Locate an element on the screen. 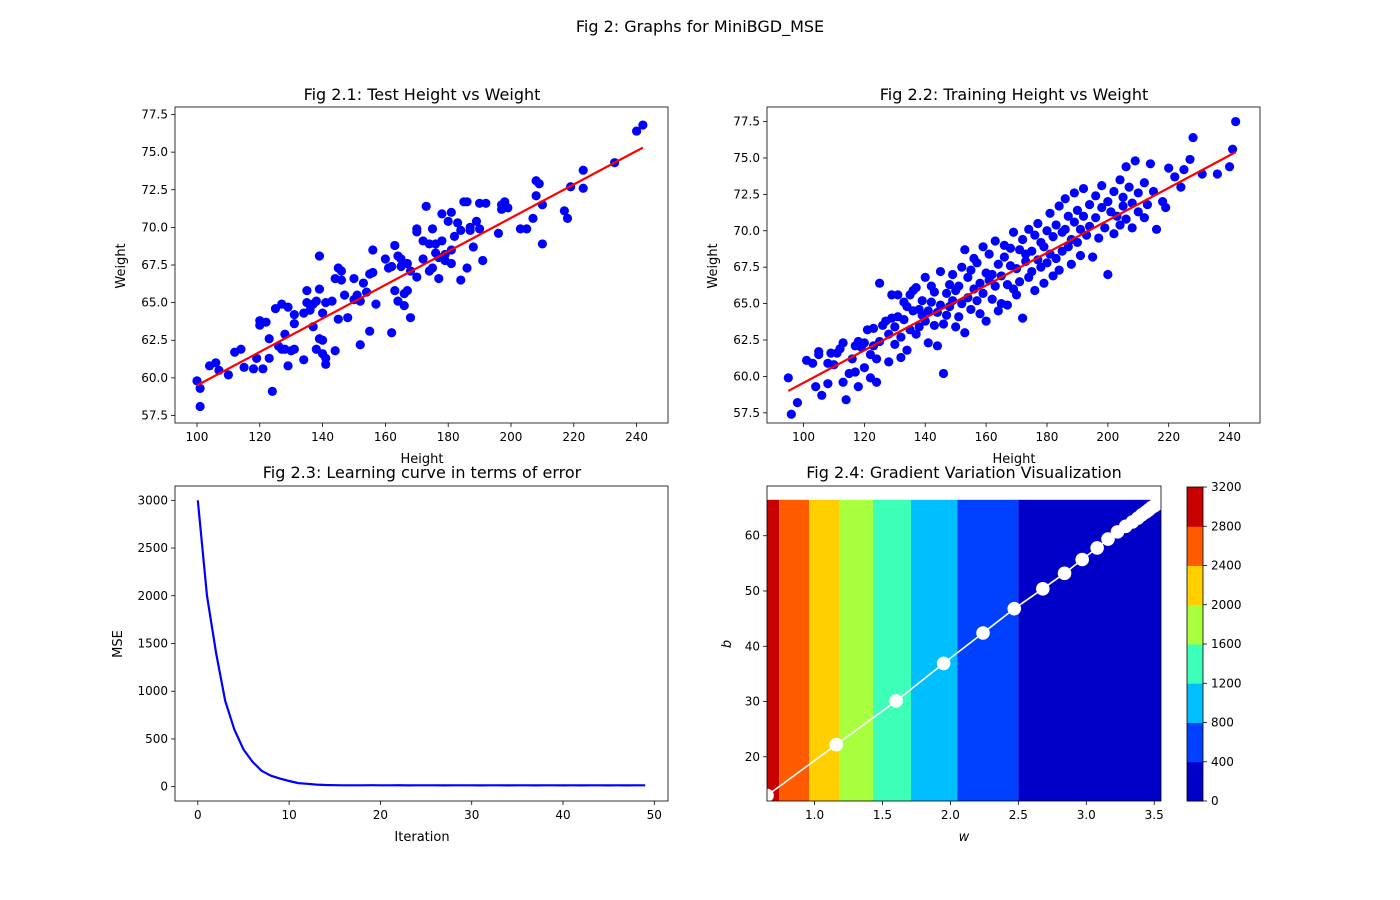 This screenshot has height=900, width=1400. fig22-ytick-label: 57.5 is located at coordinates (746, 413).